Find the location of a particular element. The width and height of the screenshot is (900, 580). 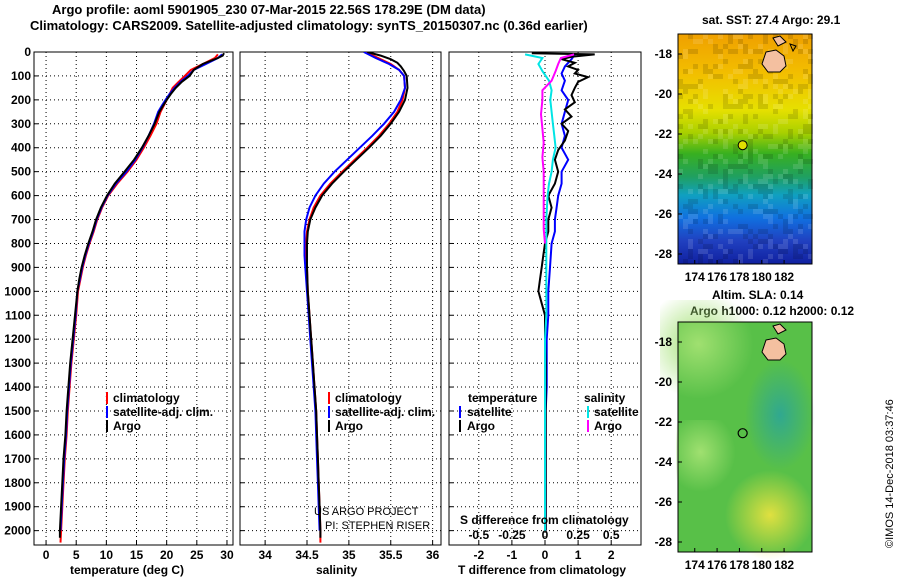

project-credit-line-1: US ARGO PROJECT is located at coordinates (366, 512).